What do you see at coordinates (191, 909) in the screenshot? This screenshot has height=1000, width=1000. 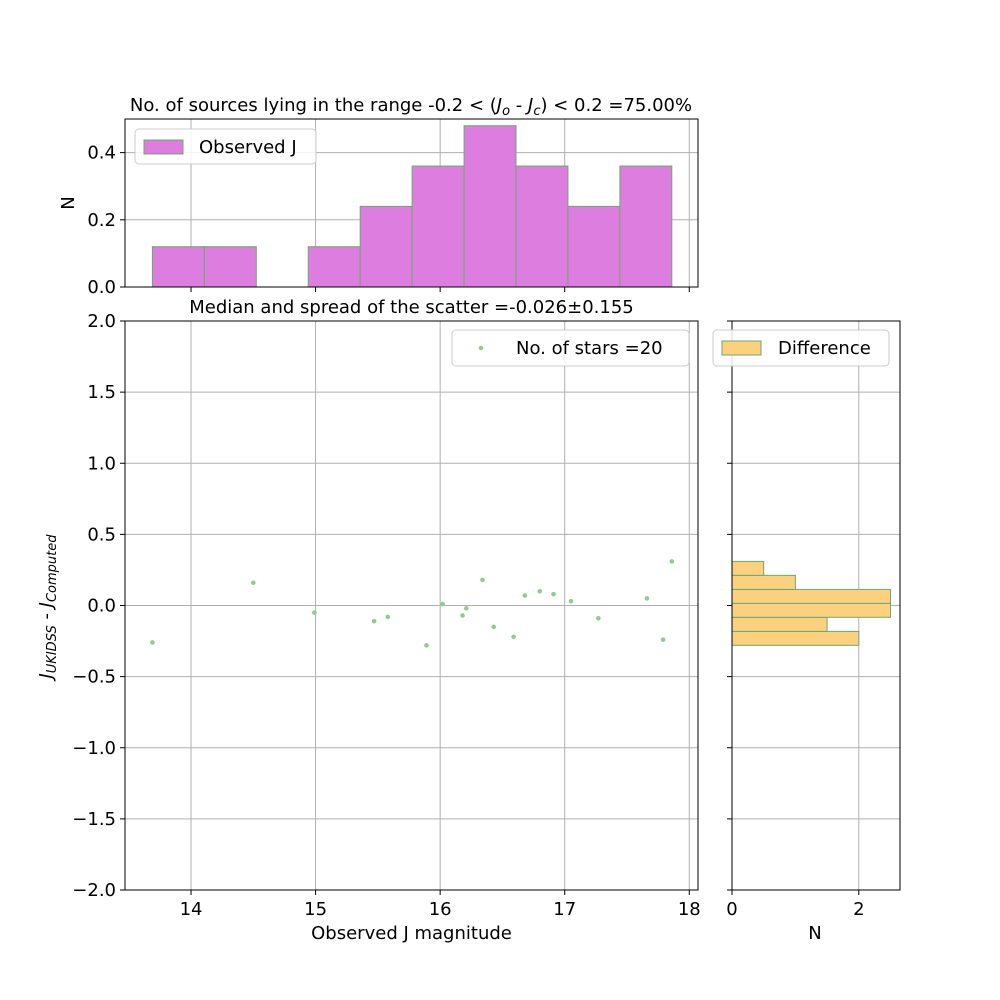 I see `main-x-tick-label: 14` at bounding box center [191, 909].